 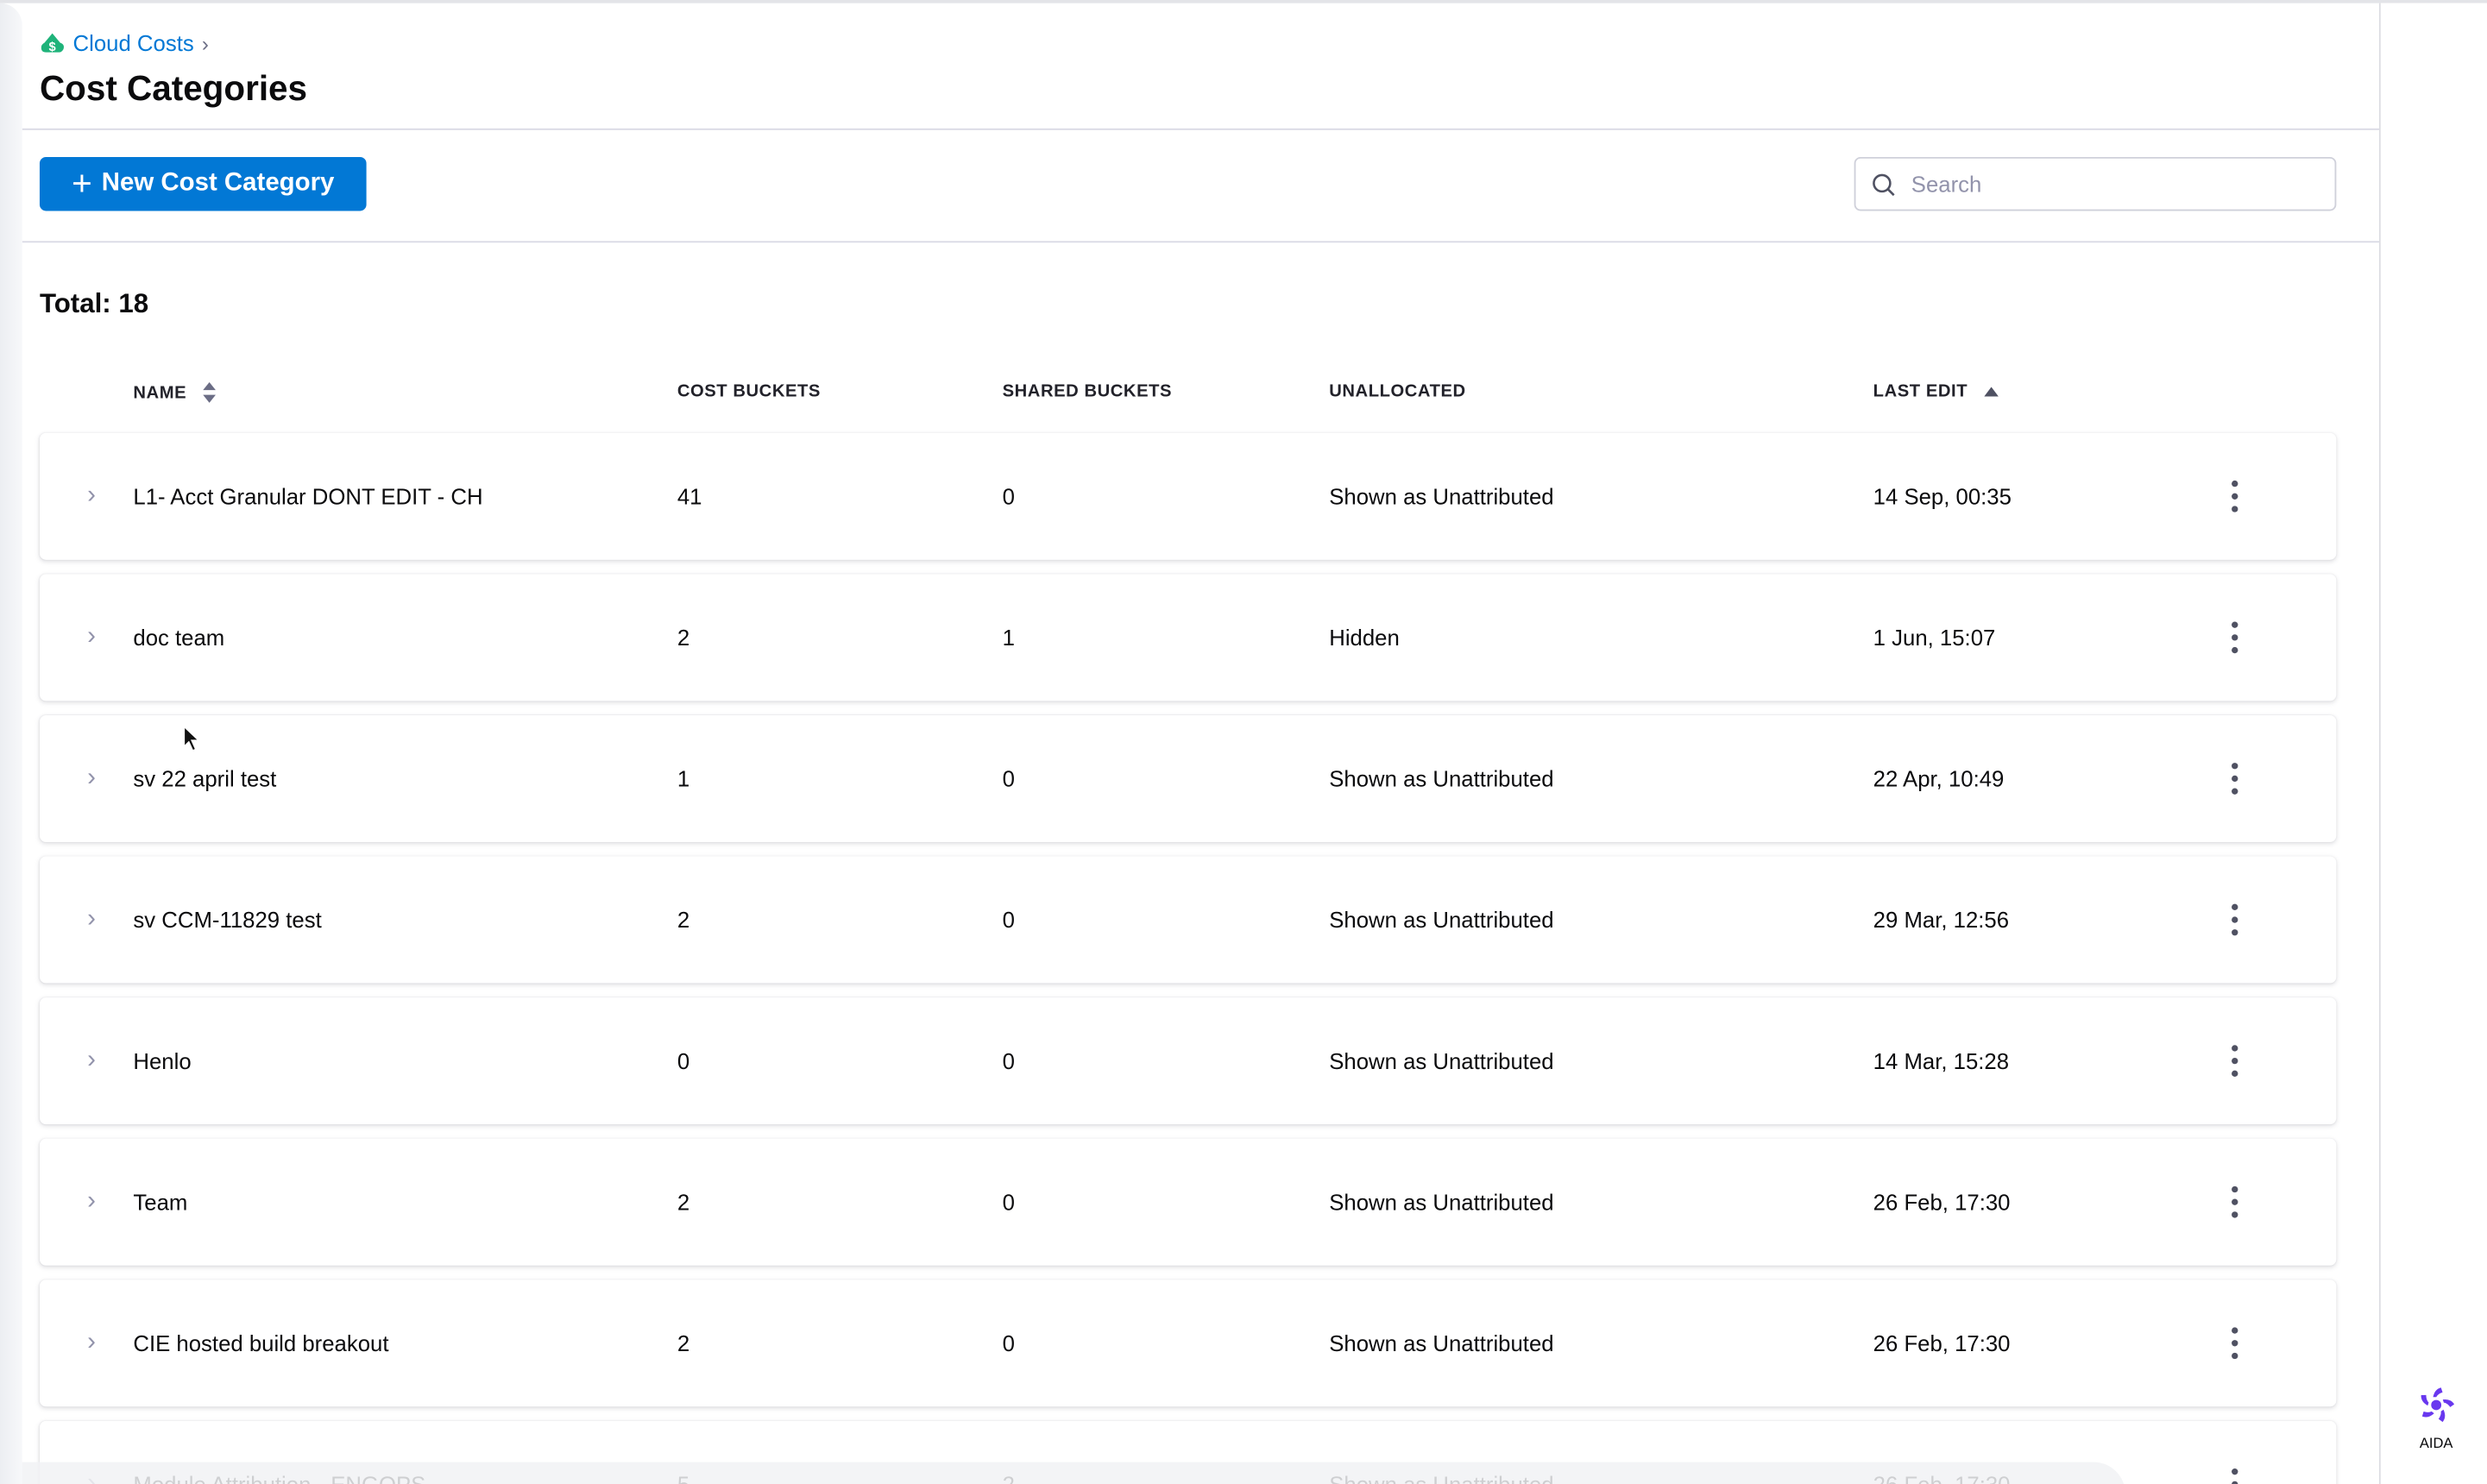 What do you see at coordinates (1008, 638) in the screenshot?
I see `row-shared-buckets: 1` at bounding box center [1008, 638].